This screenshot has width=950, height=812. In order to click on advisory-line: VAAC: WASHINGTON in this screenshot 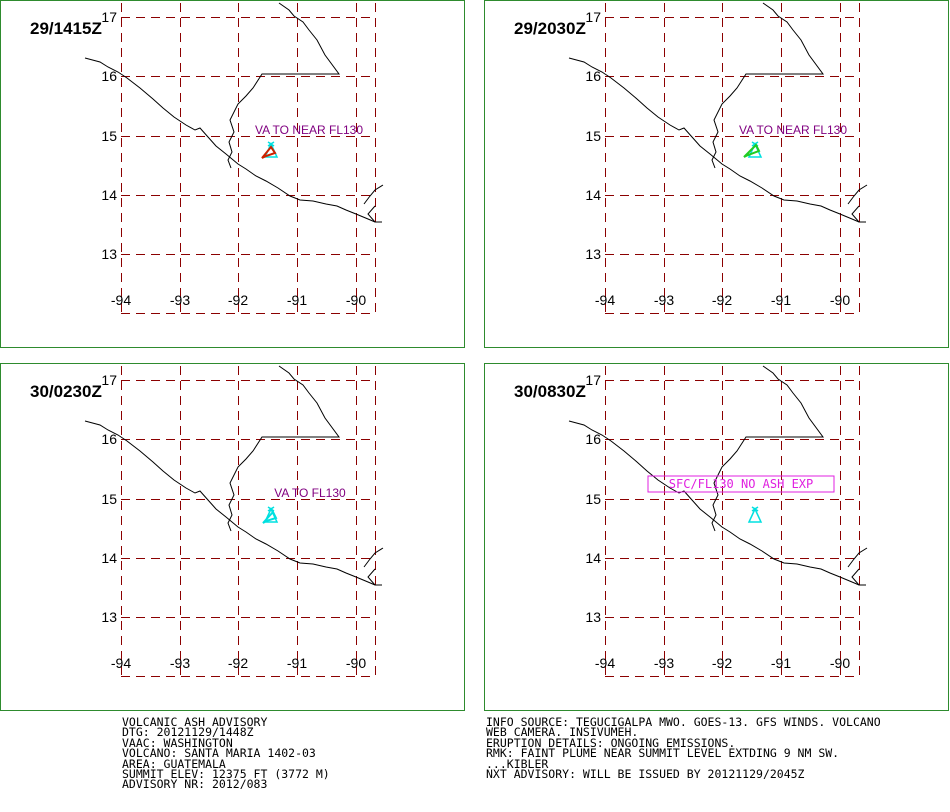, I will do `click(177, 742)`.